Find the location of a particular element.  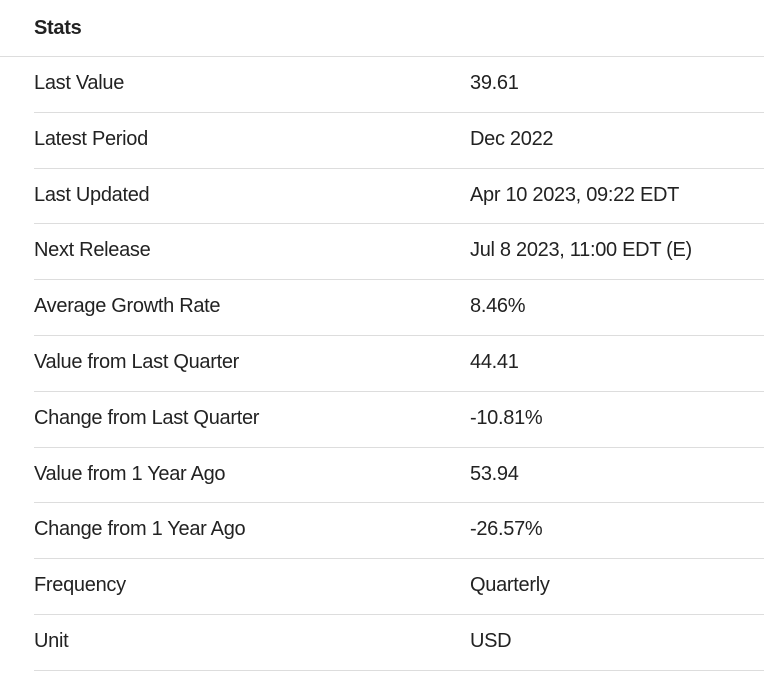

row-value: 8.46% is located at coordinates (498, 306).